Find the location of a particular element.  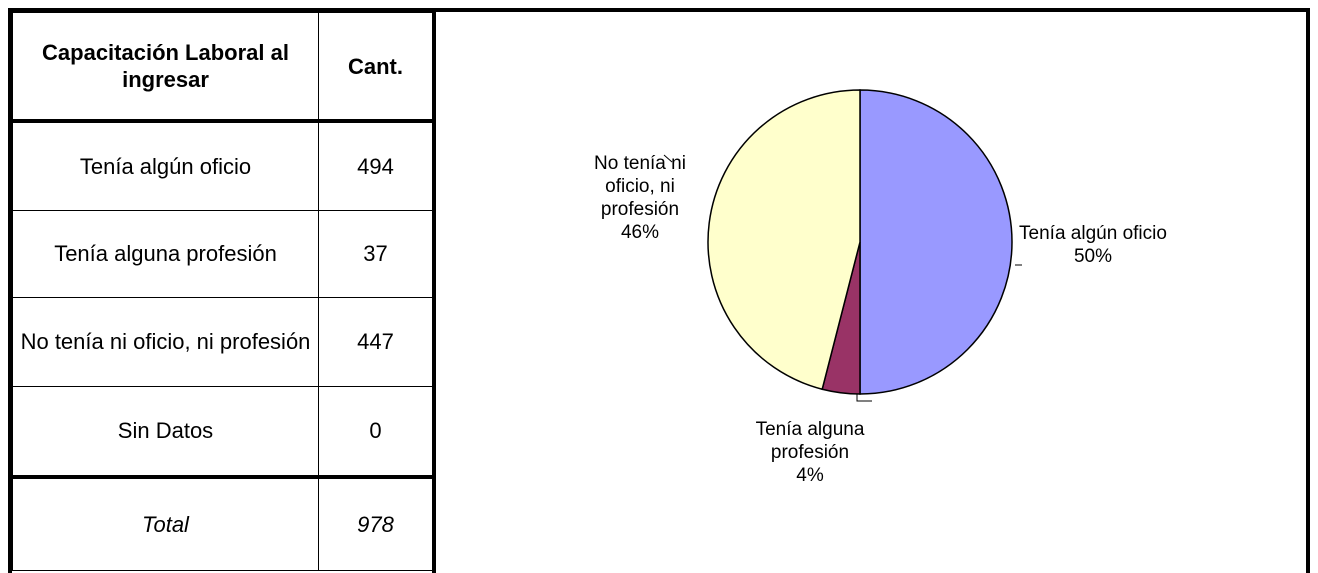

table-cell: 37 is located at coordinates (375, 253).